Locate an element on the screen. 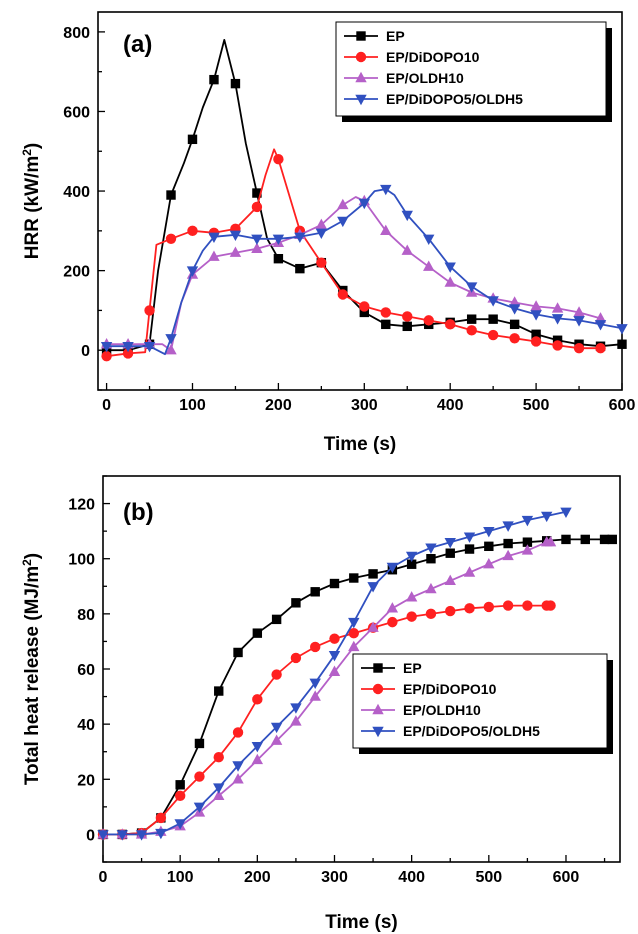 The height and width of the screenshot is (934, 638). legend-label: EP/DiDOPO10 is located at coordinates (450, 689).